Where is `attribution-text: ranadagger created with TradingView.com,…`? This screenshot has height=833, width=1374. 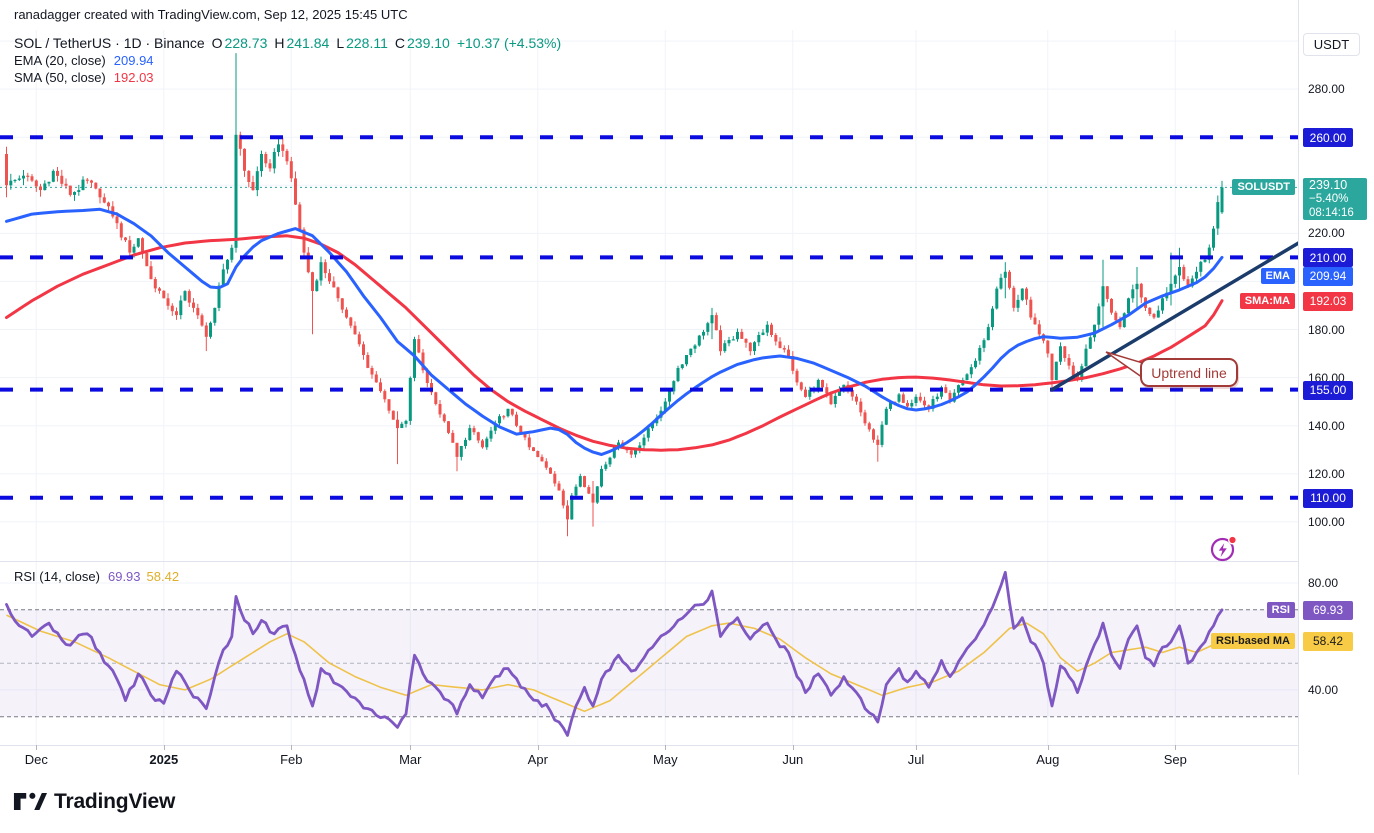 attribution-text: ranadagger created with TradingView.com,… is located at coordinates (211, 14).